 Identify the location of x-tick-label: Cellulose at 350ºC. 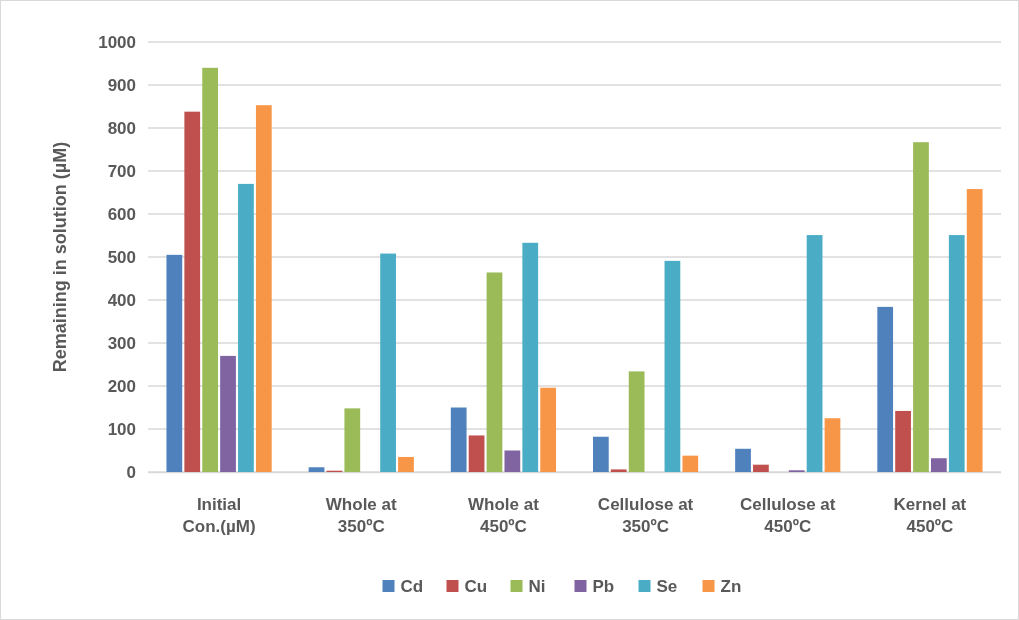
(645, 515).